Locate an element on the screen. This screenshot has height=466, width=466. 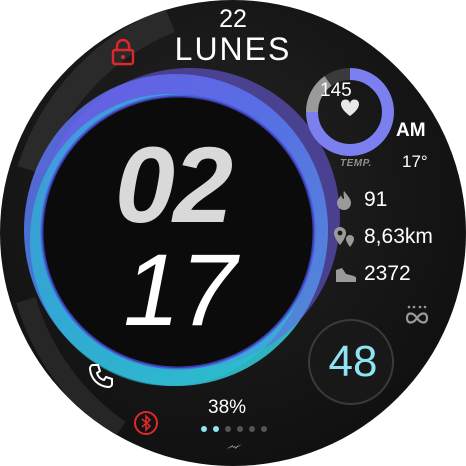
seconds-ring is located at coordinates (351, 362).